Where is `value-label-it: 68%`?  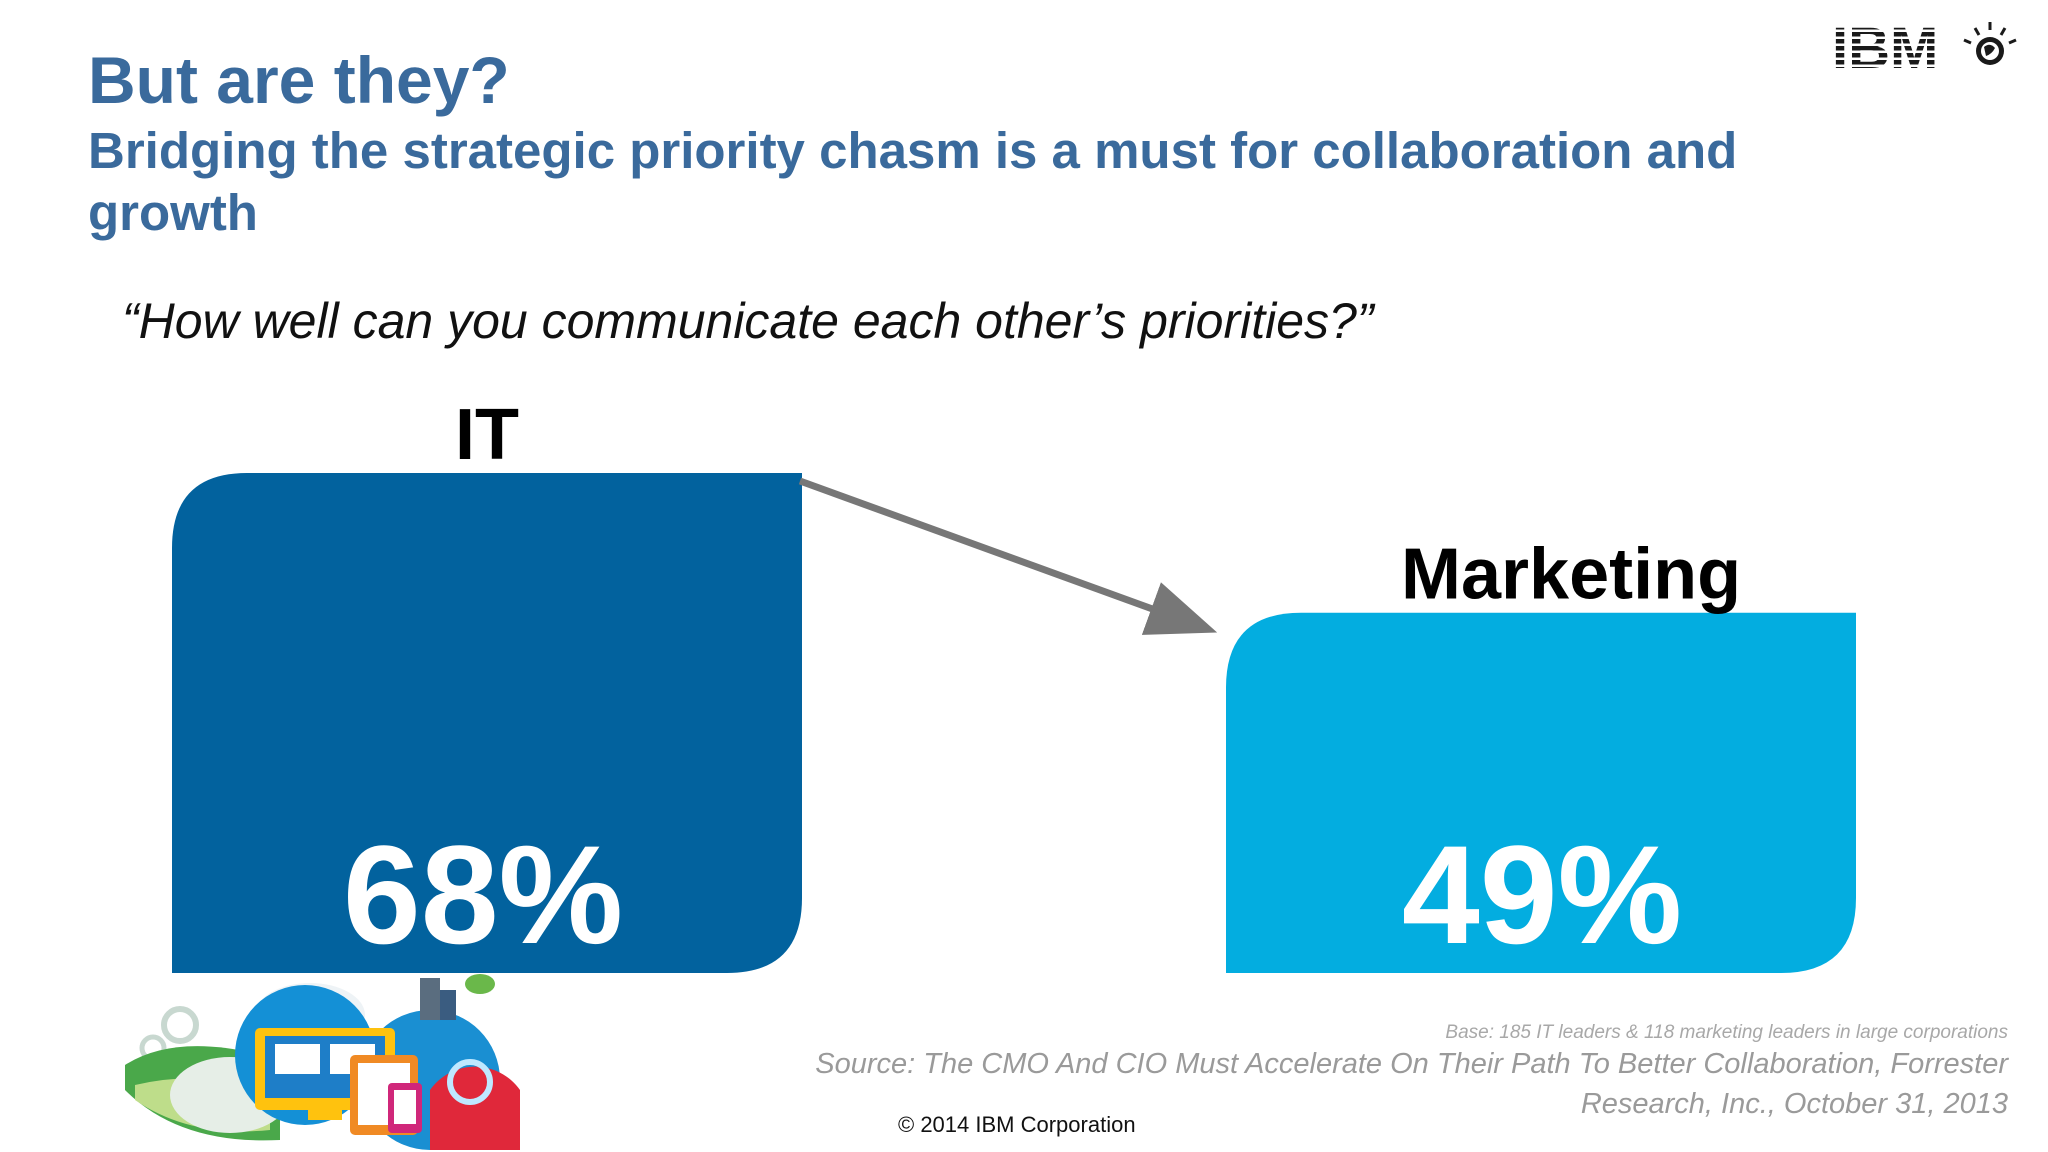
value-label-it: 68% is located at coordinates (483, 894).